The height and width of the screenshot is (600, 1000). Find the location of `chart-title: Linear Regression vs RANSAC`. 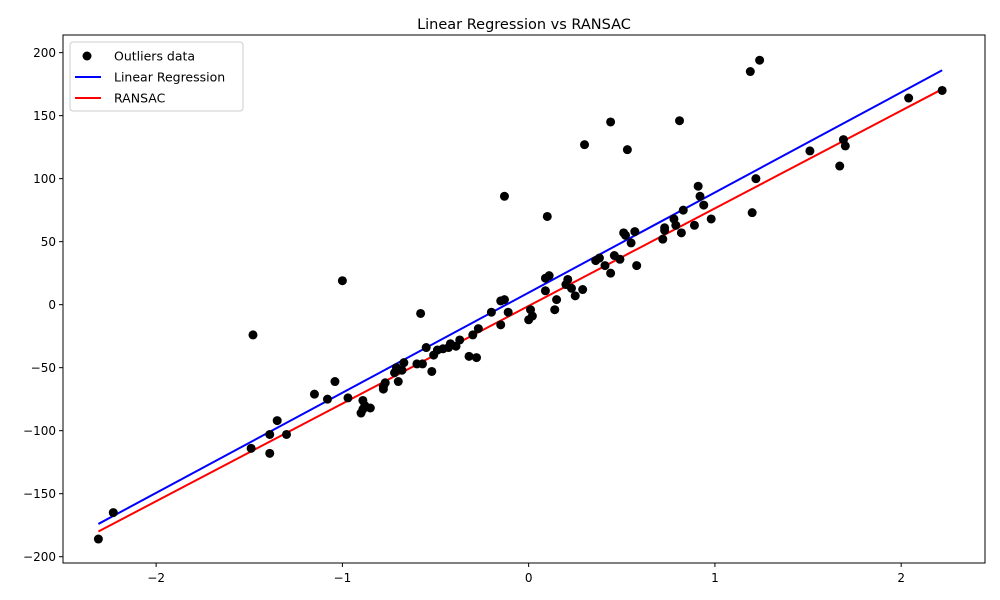

chart-title: Linear Regression vs RANSAC is located at coordinates (524, 25).